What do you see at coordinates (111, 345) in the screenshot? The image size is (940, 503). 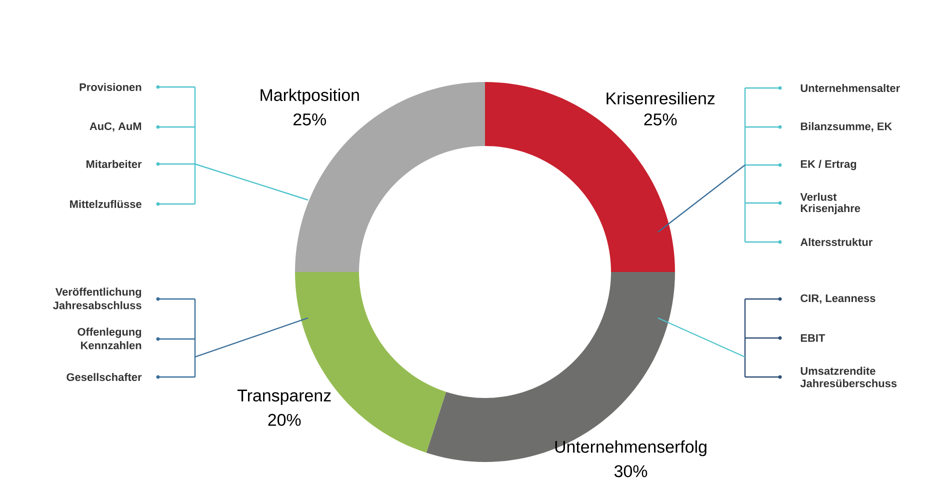 I see `text: Kennzahlen` at bounding box center [111, 345].